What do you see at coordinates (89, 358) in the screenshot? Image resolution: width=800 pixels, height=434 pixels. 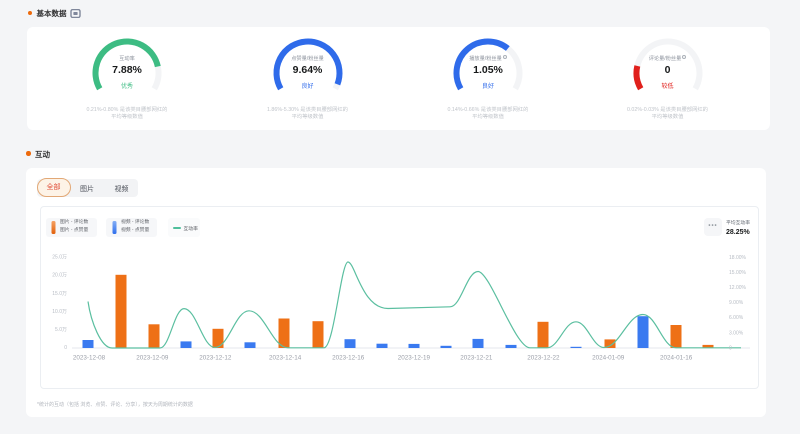 I see `svg-text: 2023-12-08` at bounding box center [89, 358].